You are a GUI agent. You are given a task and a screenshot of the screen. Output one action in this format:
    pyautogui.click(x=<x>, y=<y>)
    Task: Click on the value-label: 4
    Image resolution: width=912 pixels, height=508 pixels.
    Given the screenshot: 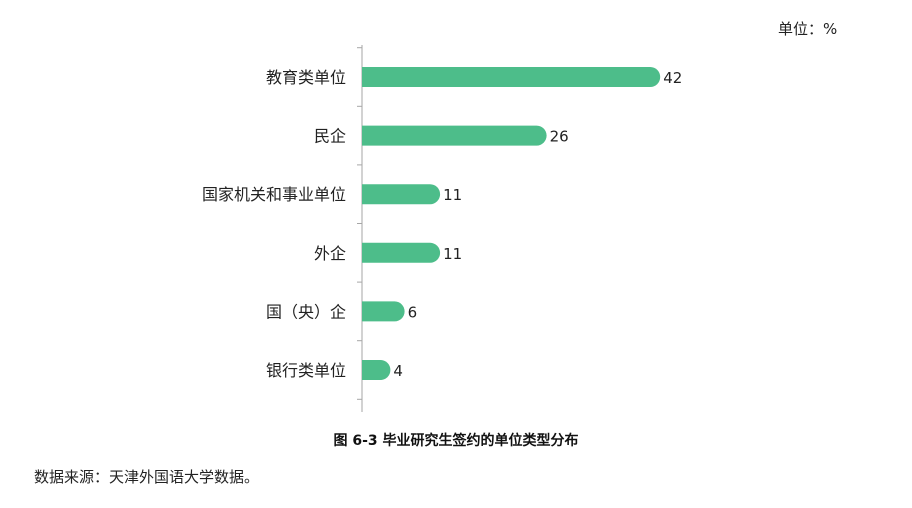 What is the action you would take?
    pyautogui.click(x=398, y=371)
    